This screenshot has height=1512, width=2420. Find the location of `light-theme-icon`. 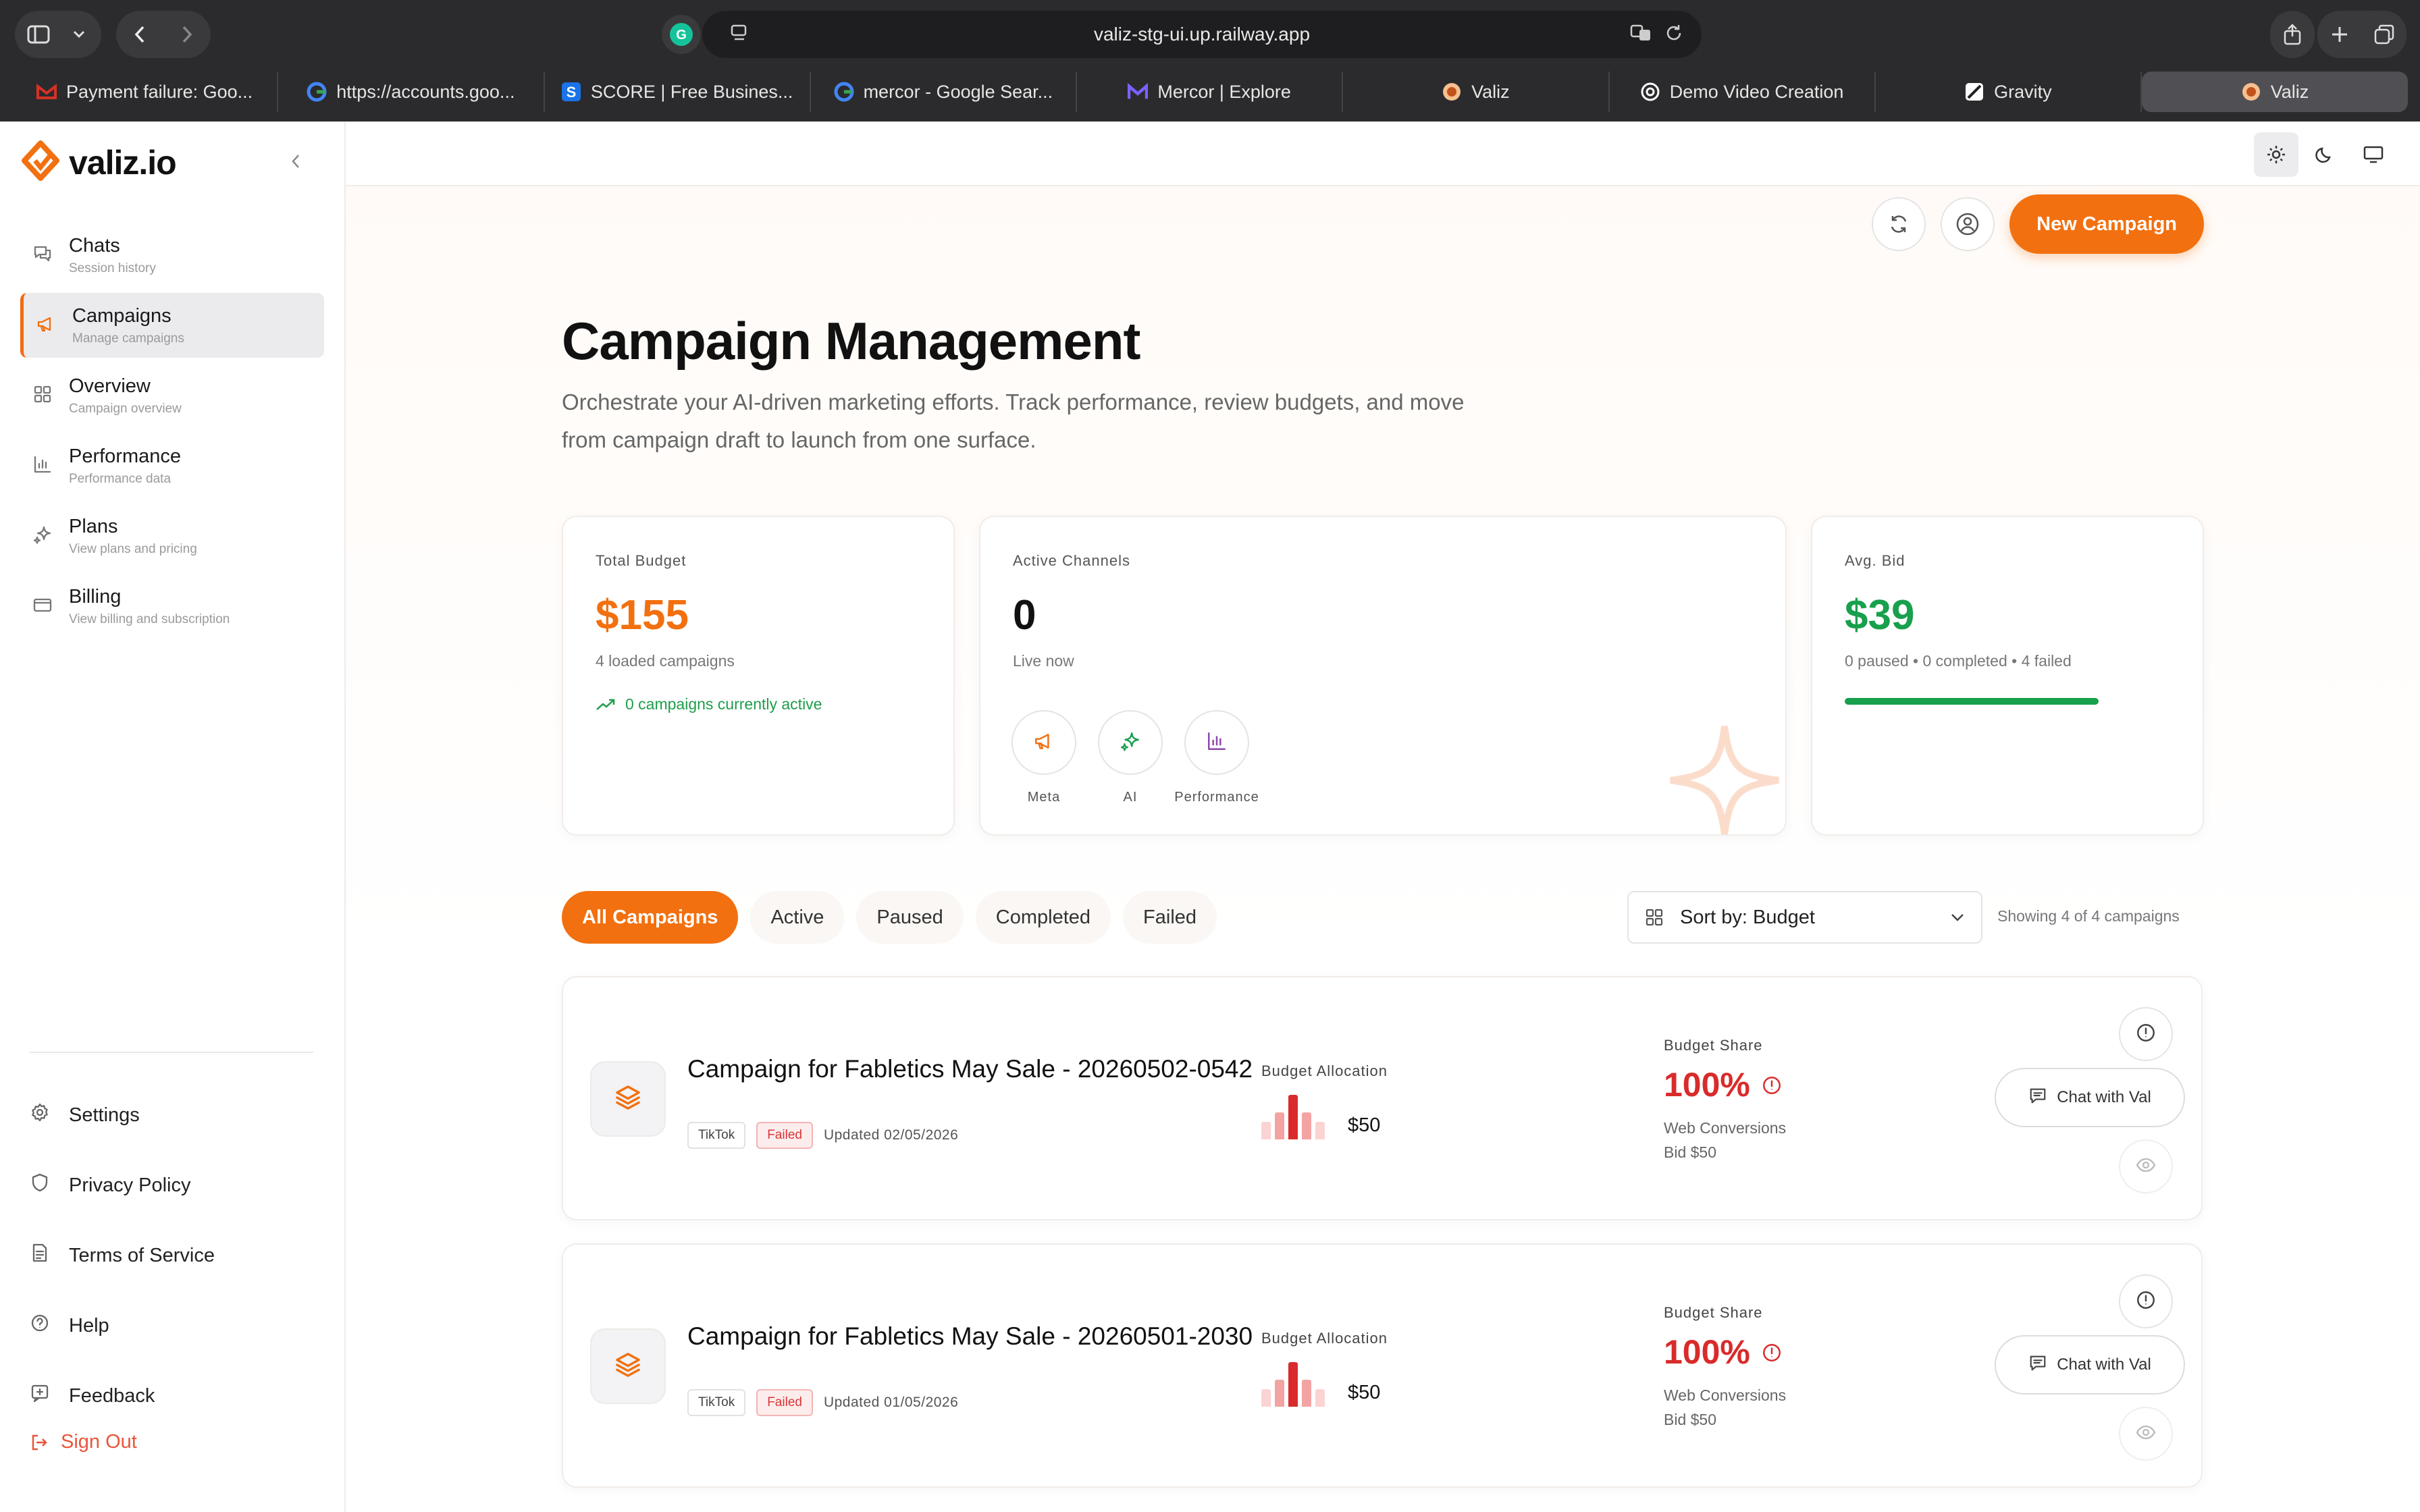

light-theme-icon is located at coordinates (2276, 154).